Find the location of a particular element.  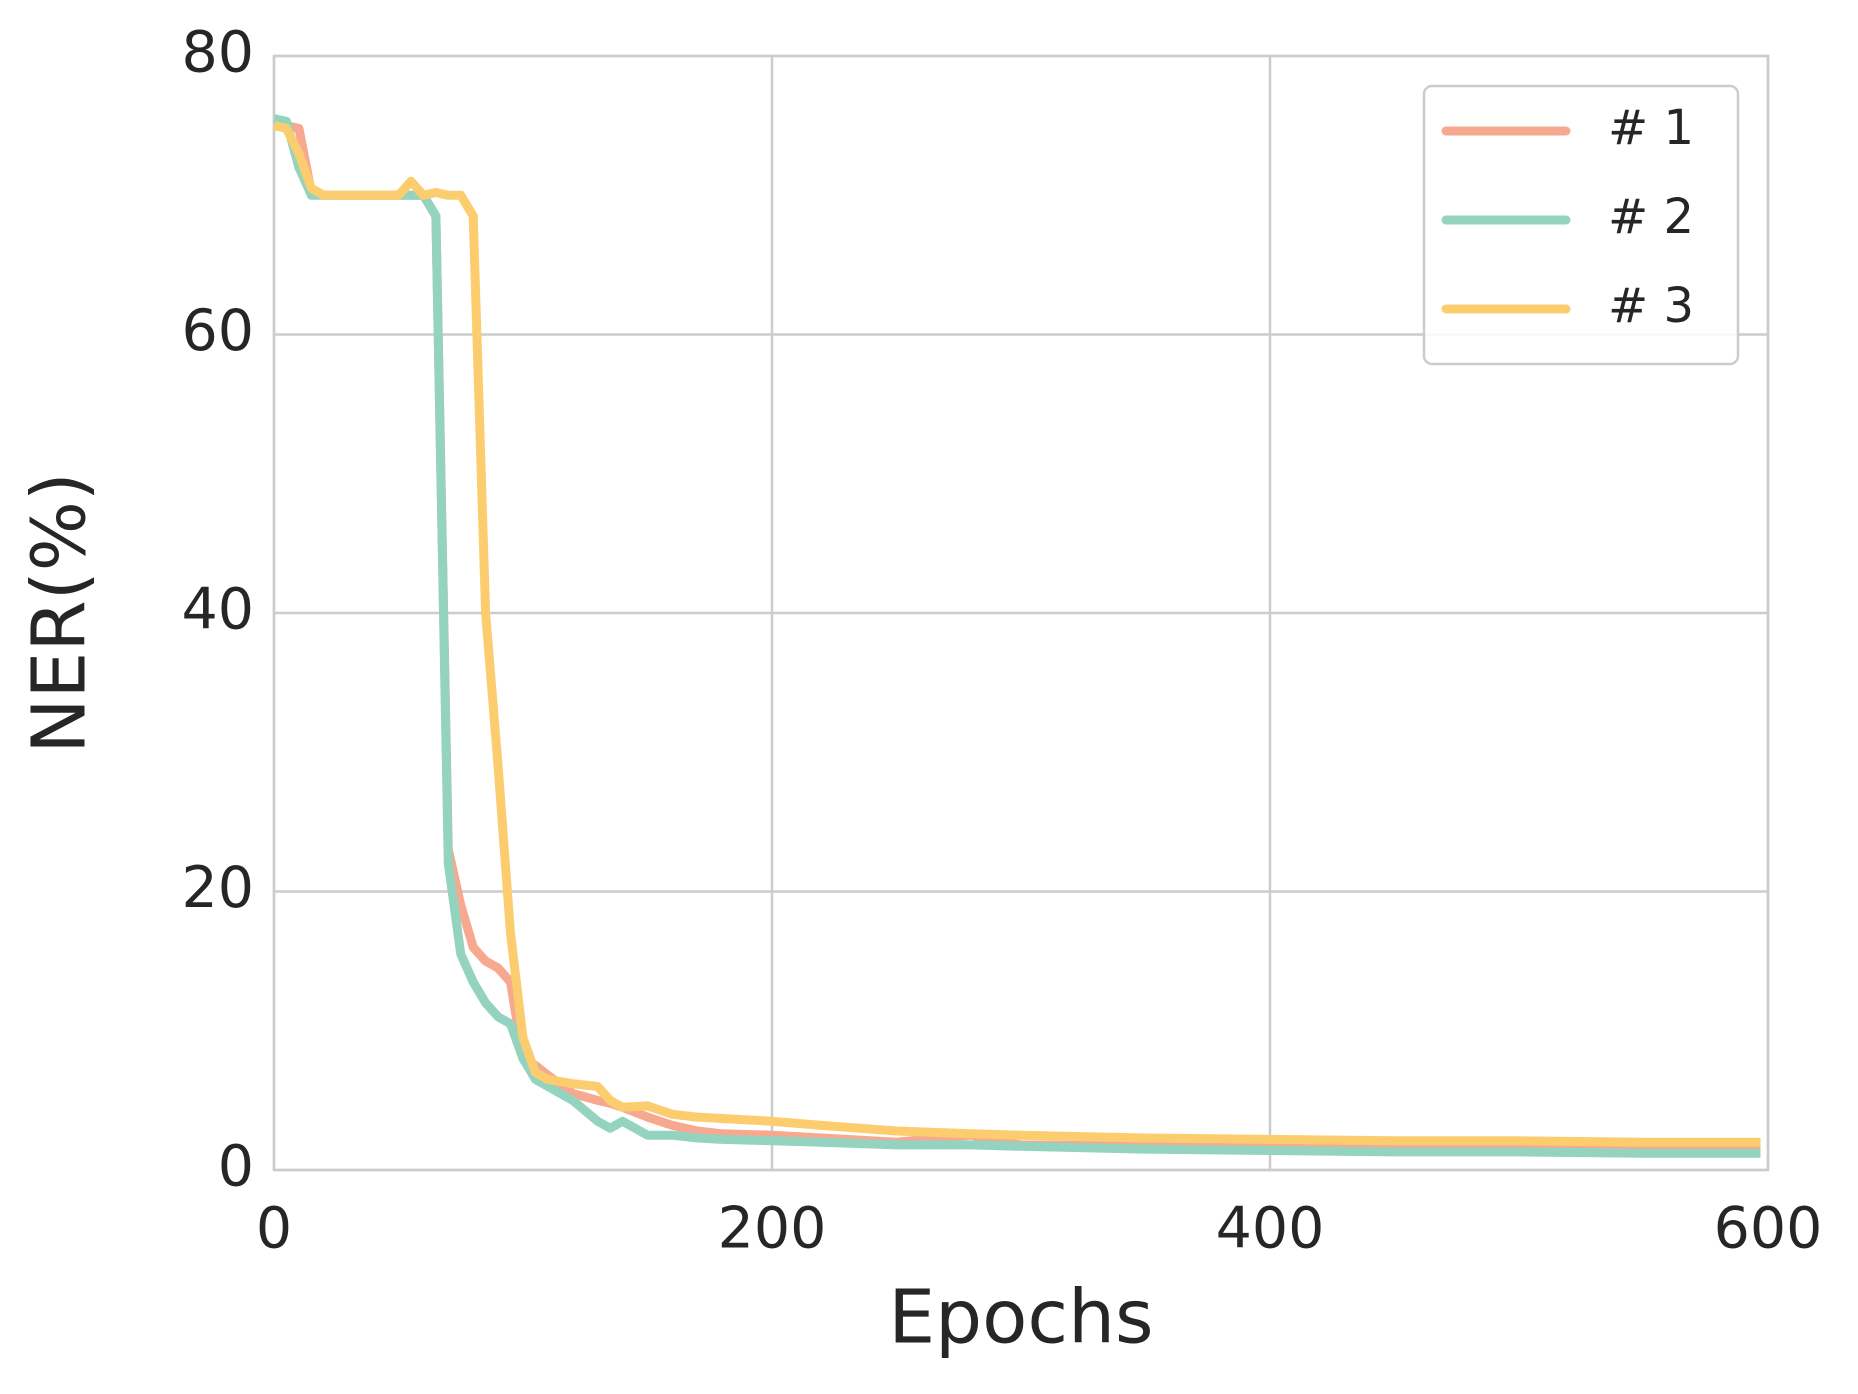

legend-box is located at coordinates (1581, 225).